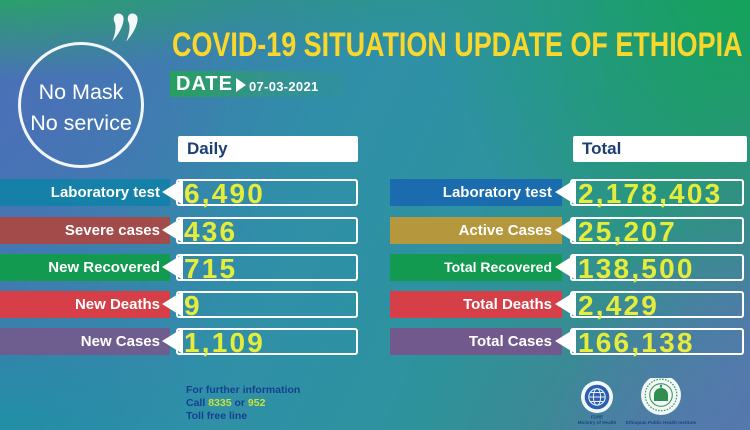 The width and height of the screenshot is (750, 430). Describe the element at coordinates (597, 417) in the screenshot. I see `svg-text: FDRE` at that location.